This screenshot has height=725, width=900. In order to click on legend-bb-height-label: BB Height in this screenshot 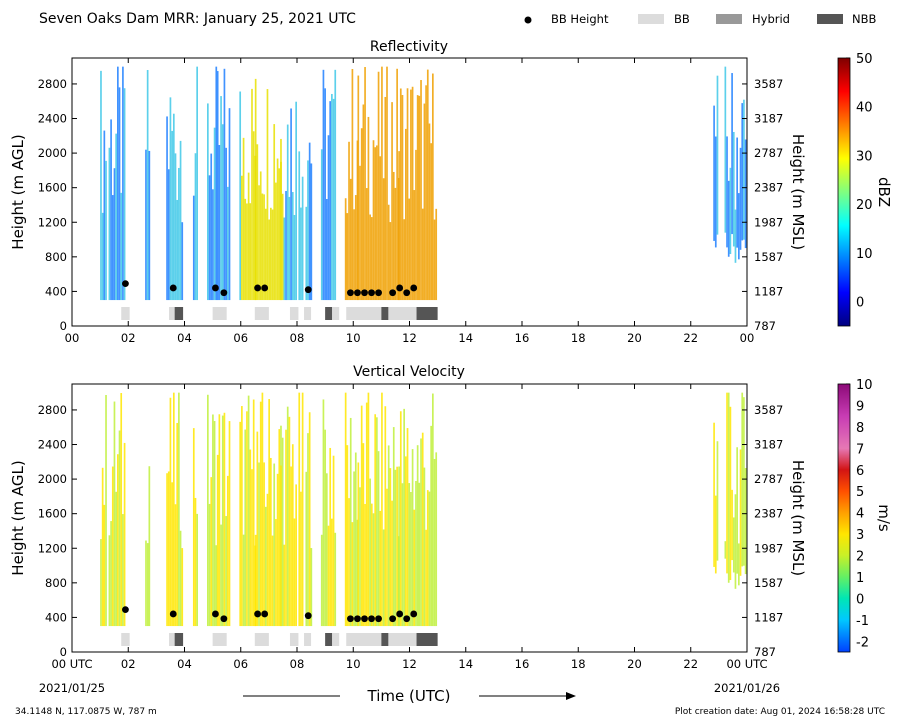, I will do `click(580, 19)`.